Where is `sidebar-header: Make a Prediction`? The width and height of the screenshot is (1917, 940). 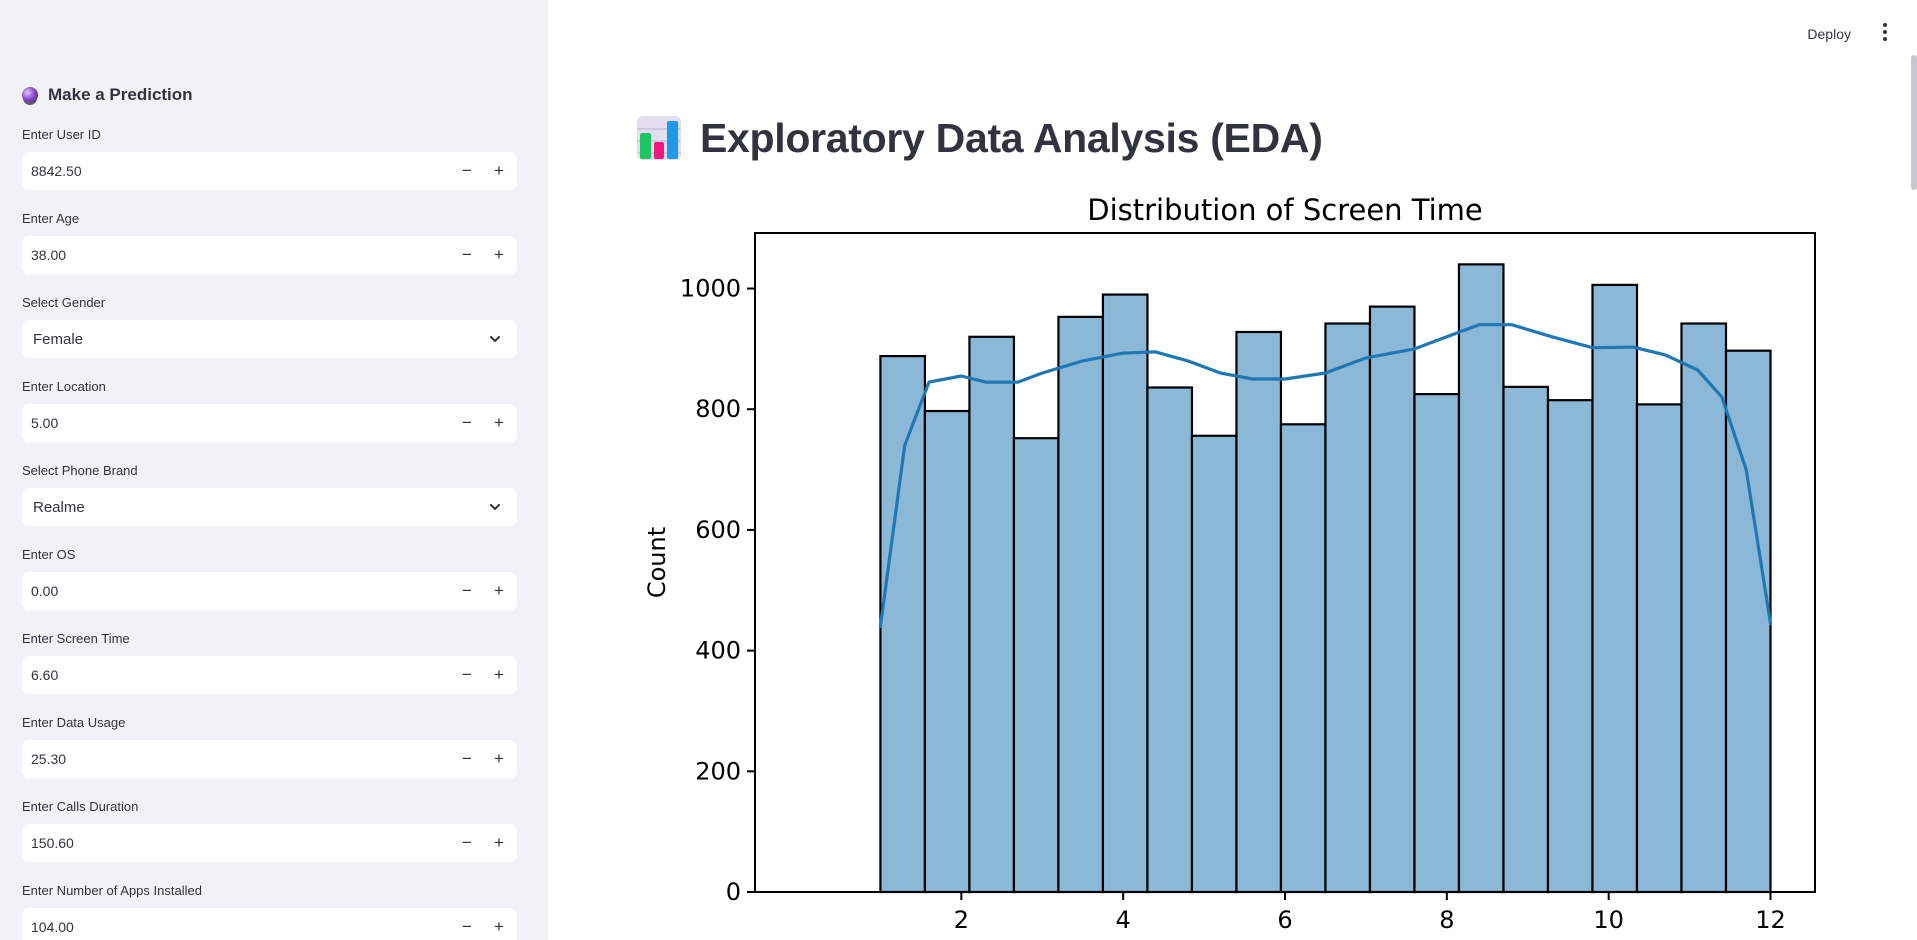
sidebar-header: Make a Prediction is located at coordinates (107, 95).